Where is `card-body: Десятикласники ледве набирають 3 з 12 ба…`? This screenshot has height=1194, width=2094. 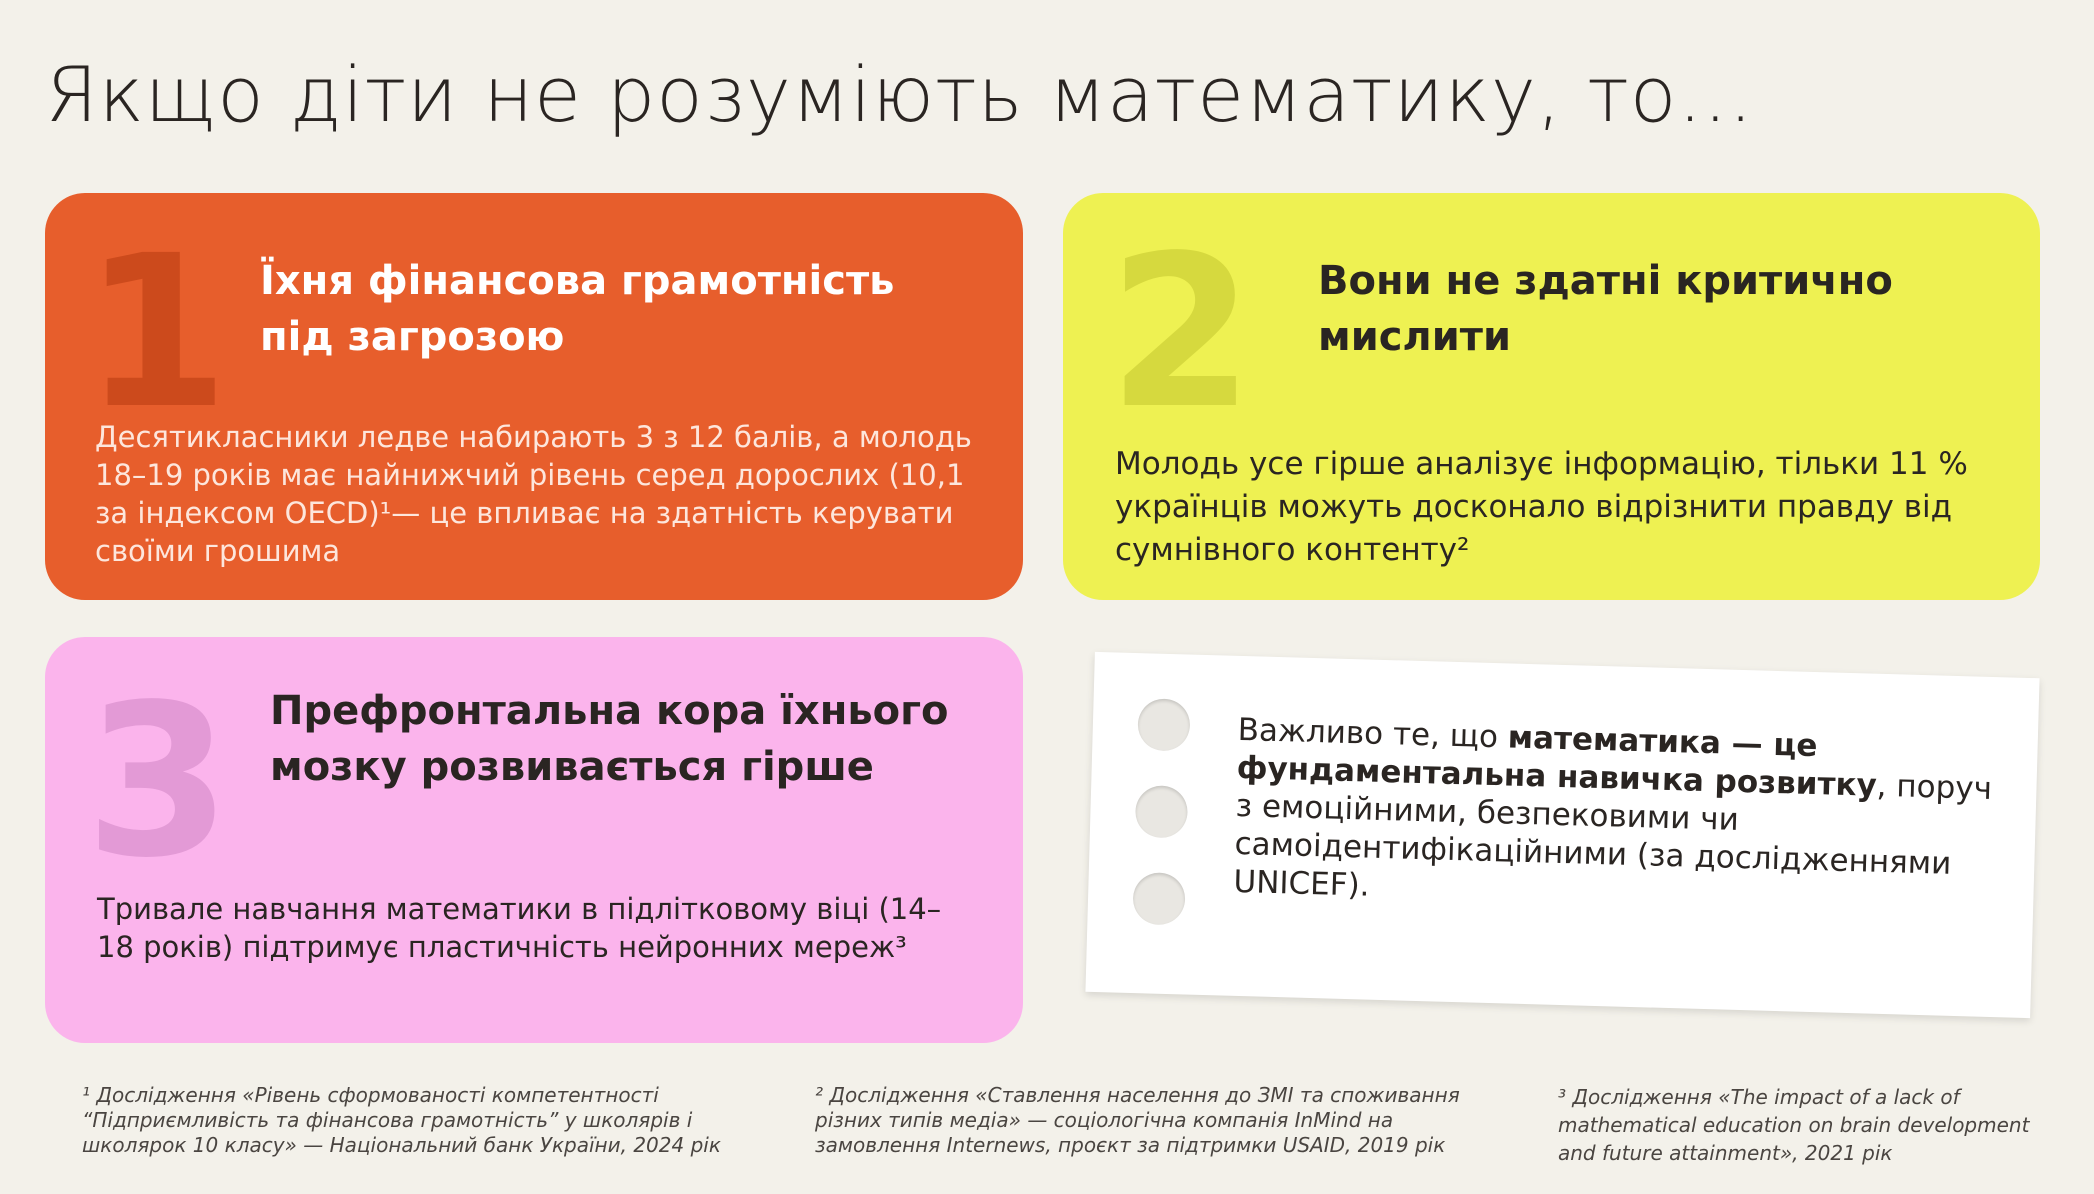 card-body: Десятикласники ледве набирають 3 з 12 ба… is located at coordinates (533, 494).